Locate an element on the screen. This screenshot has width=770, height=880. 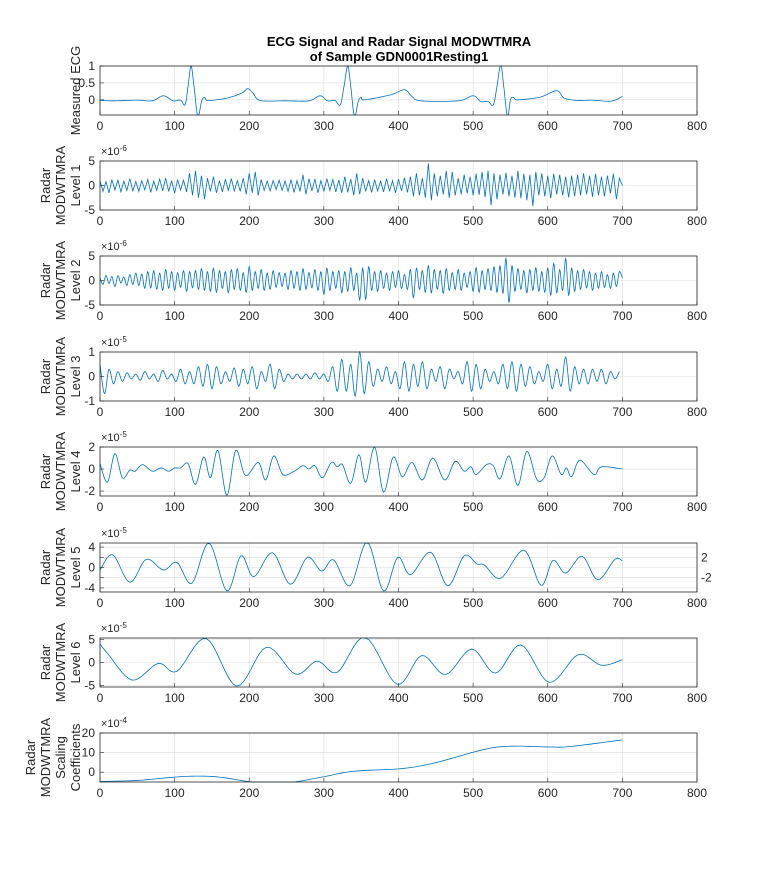
y-tick-label: 10 is located at coordinates (89, 753).